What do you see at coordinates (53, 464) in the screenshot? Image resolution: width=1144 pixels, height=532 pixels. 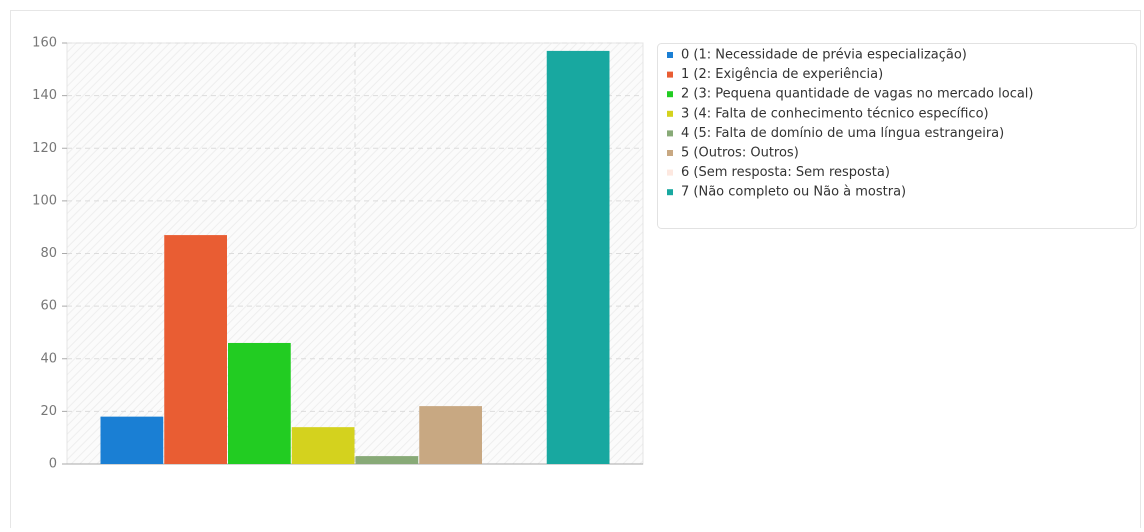 I see `y-tick-label: 0` at bounding box center [53, 464].